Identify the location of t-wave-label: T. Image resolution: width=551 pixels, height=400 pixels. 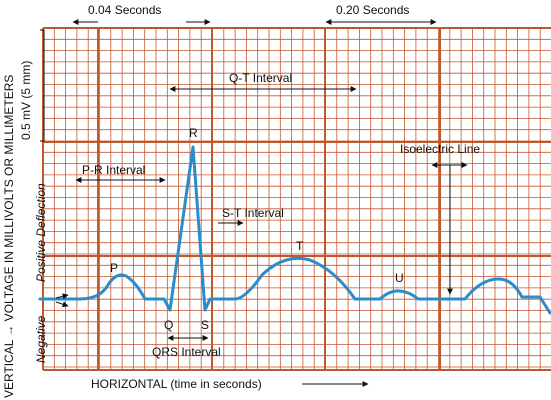
(300, 246).